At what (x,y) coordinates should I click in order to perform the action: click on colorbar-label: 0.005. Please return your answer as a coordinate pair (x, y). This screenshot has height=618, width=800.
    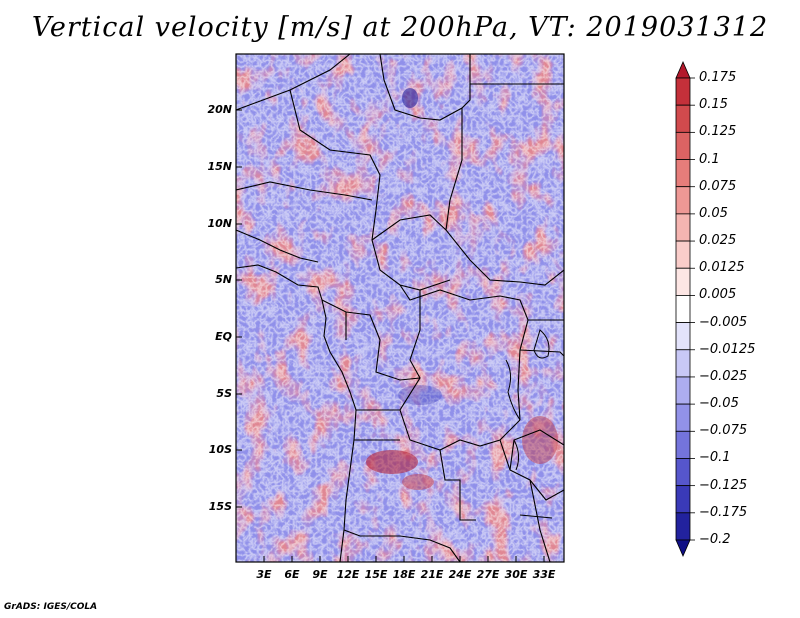
    Looking at the image, I should click on (718, 295).